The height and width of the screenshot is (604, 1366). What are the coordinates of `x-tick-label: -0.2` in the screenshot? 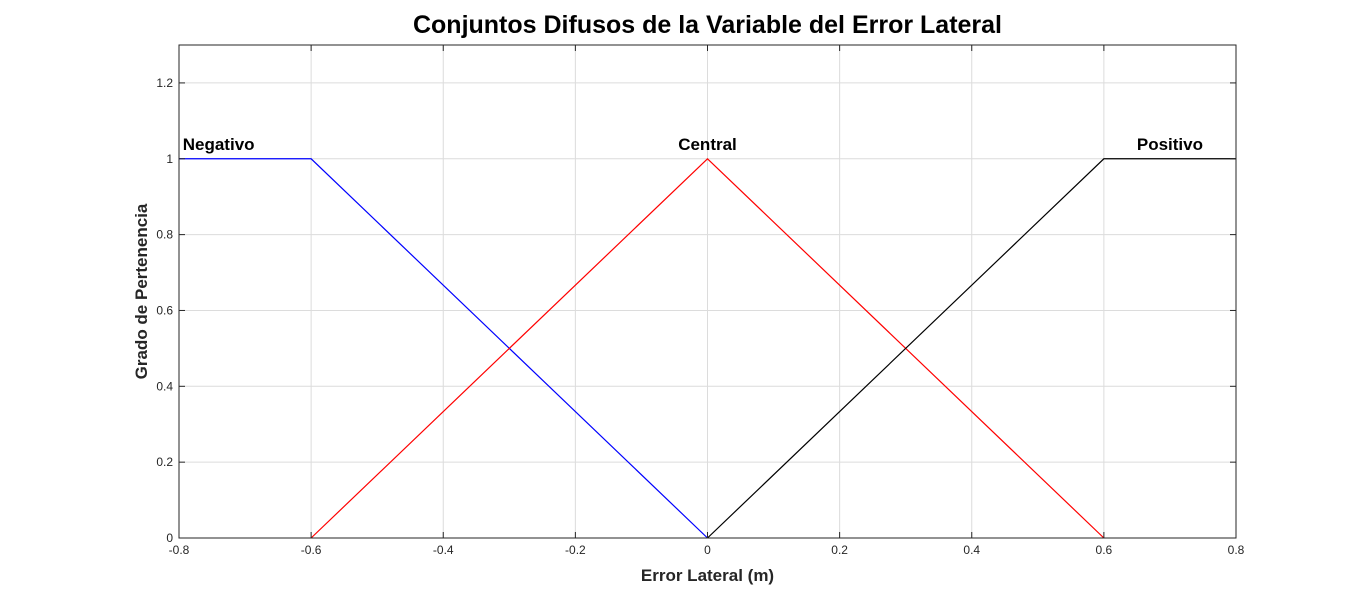 It's located at (575, 550).